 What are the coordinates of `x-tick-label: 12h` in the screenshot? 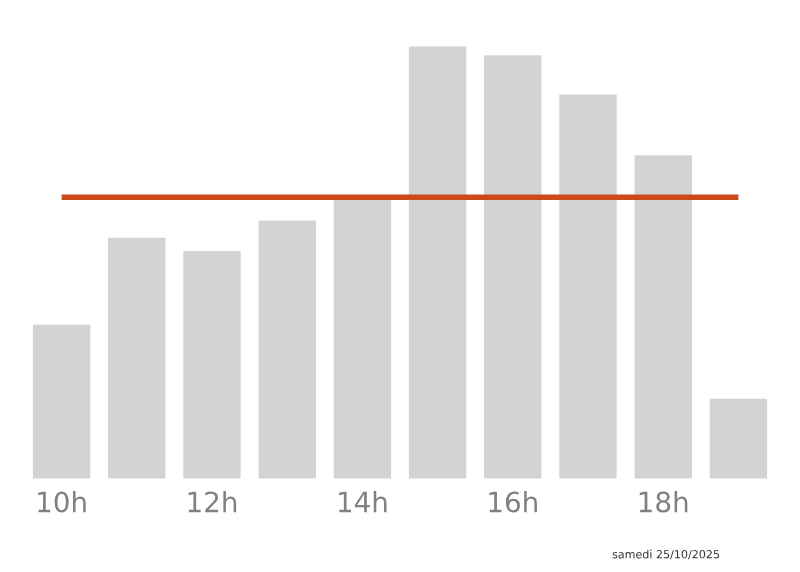 It's located at (212, 502).